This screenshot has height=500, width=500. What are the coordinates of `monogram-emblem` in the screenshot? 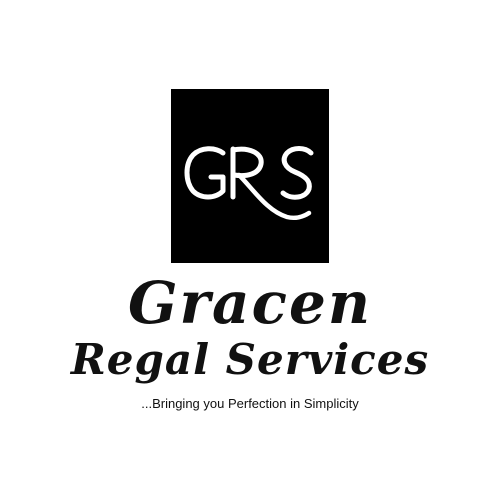 It's located at (250, 176).